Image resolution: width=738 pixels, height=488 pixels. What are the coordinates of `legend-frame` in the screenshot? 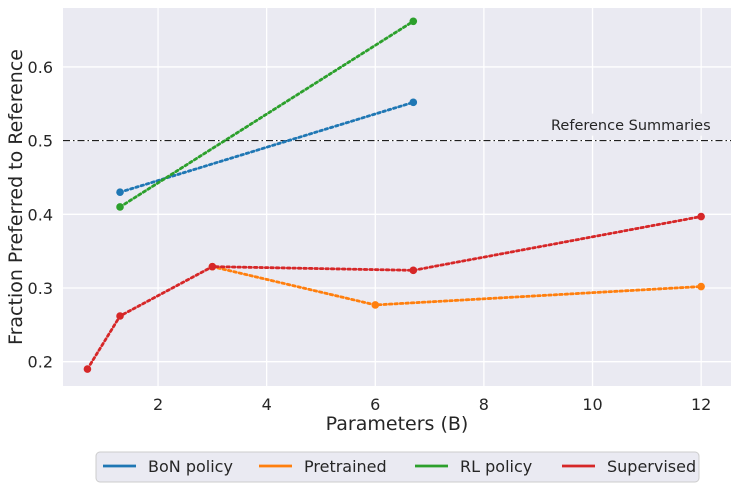 It's located at (397, 467).